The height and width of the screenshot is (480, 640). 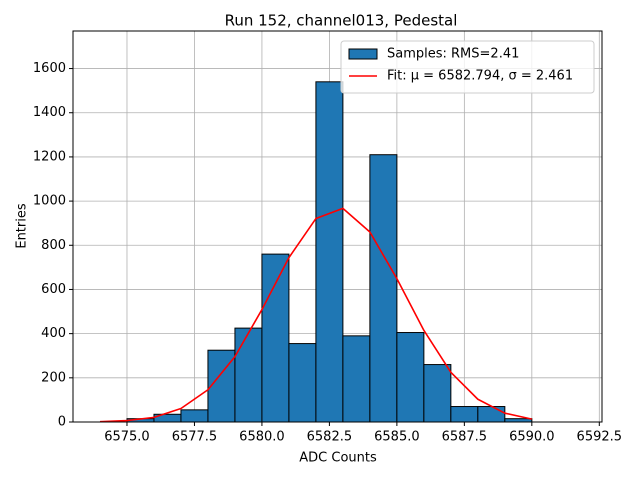 I want to click on legend-label: Fit: μ = 6582.794, σ = 2.461, so click(x=480, y=76).